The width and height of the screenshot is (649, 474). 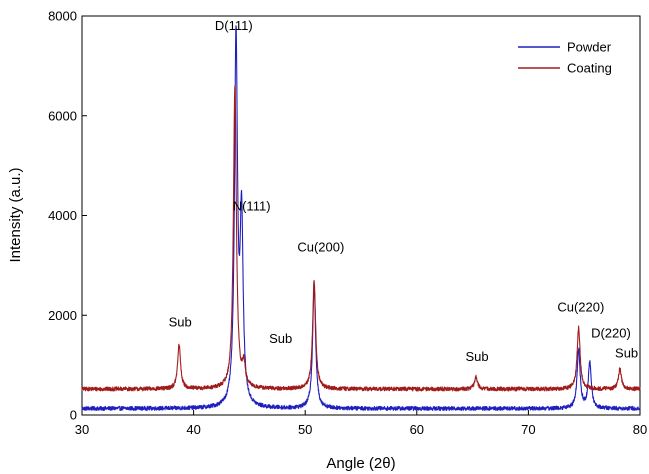 What do you see at coordinates (62, 215) in the screenshot?
I see `y-tick-label: 4000` at bounding box center [62, 215].